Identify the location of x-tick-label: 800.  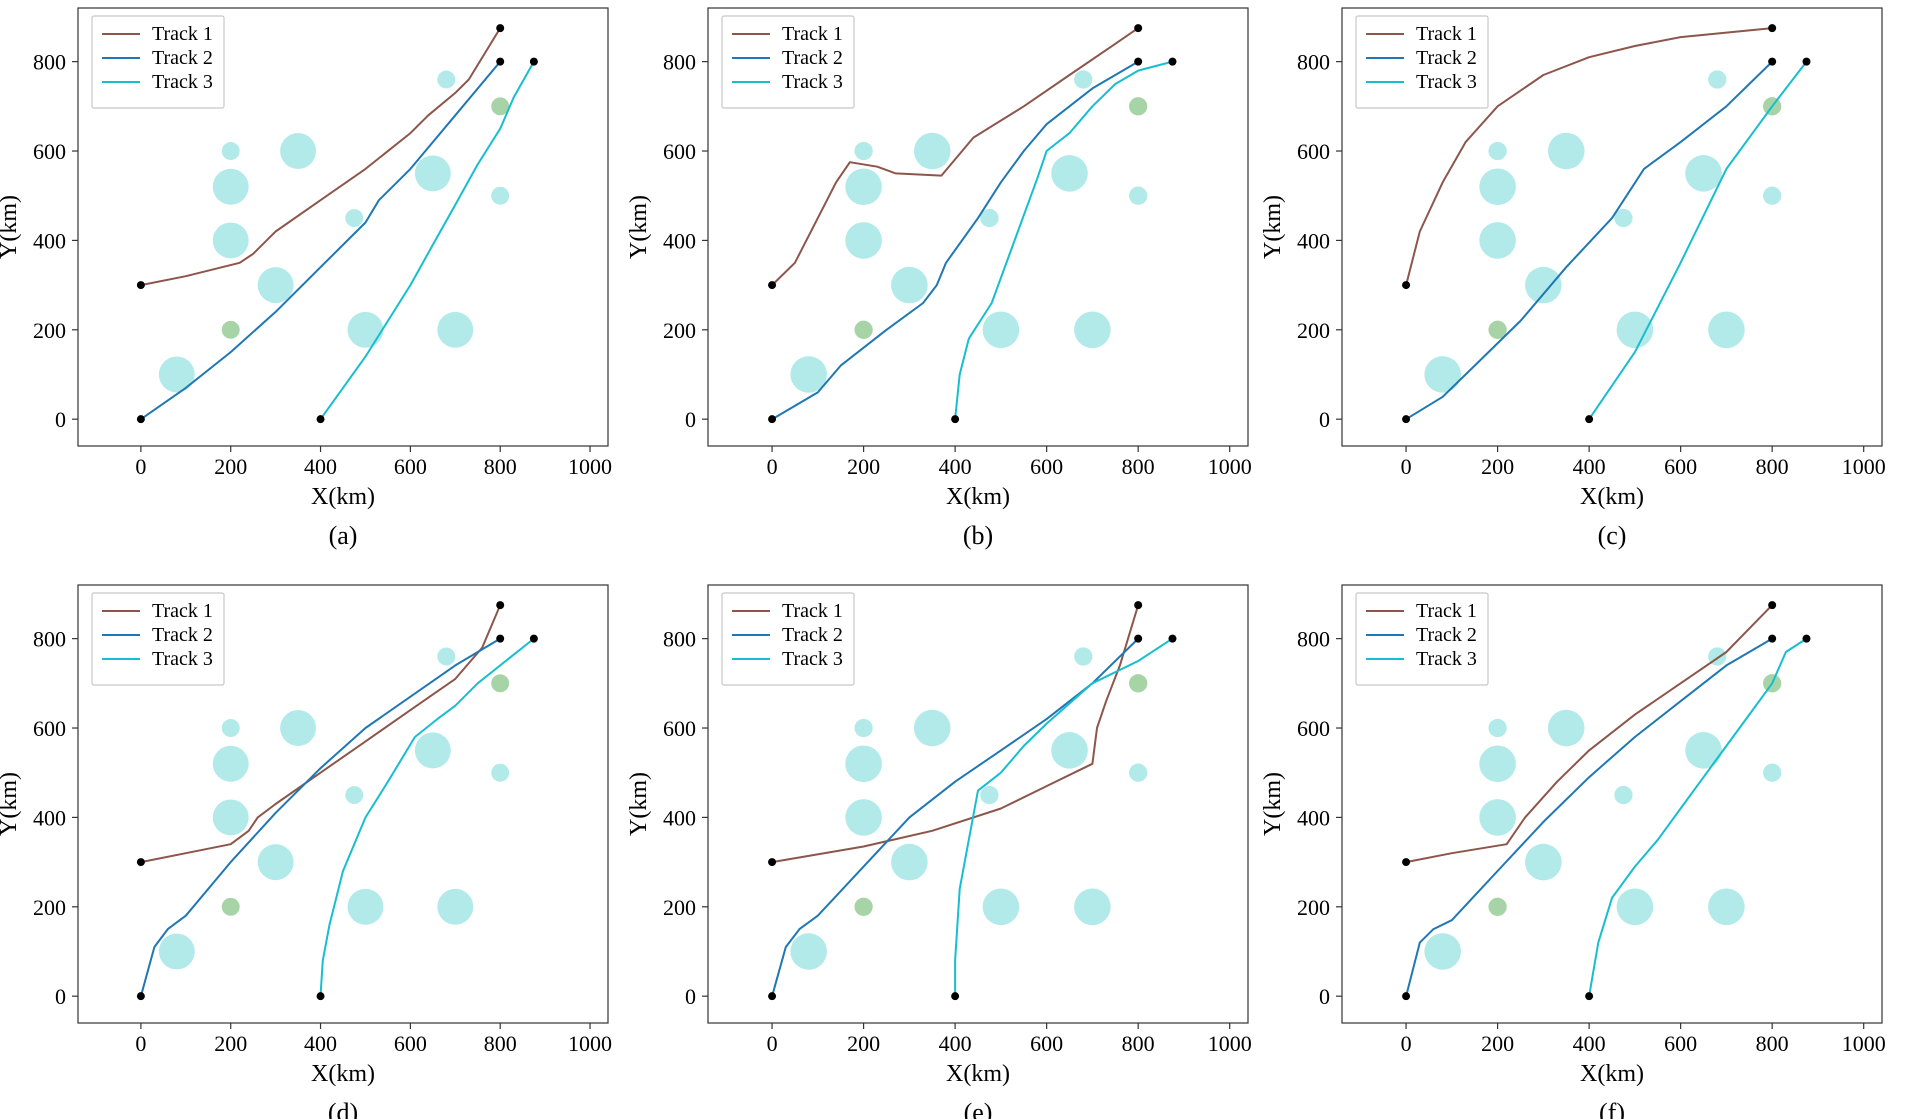
(1138, 1043).